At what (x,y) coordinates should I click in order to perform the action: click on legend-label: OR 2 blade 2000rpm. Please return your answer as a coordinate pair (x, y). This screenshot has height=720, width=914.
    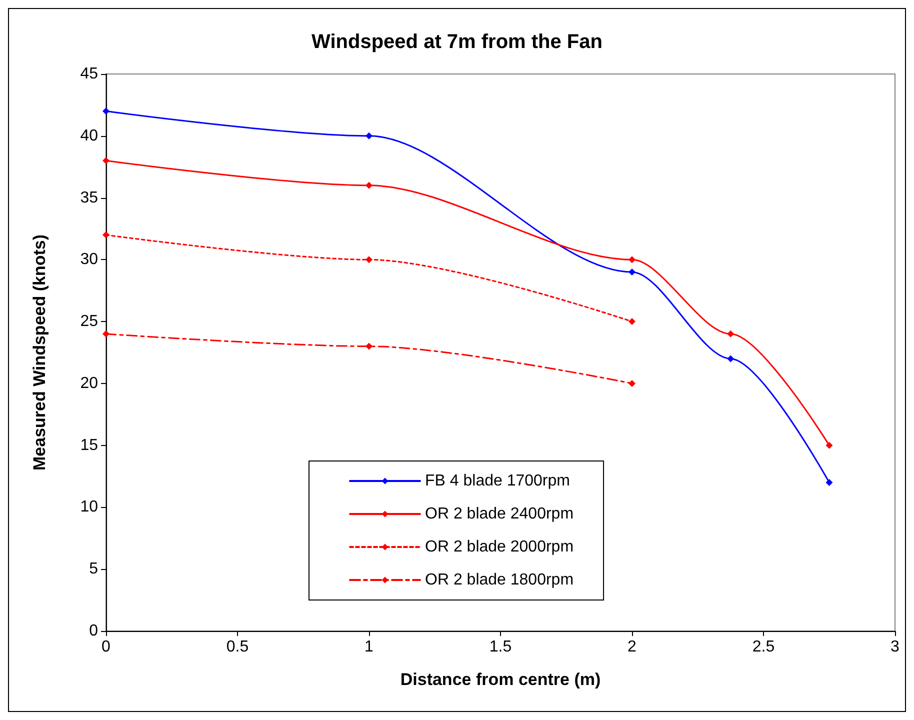
    Looking at the image, I should click on (499, 547).